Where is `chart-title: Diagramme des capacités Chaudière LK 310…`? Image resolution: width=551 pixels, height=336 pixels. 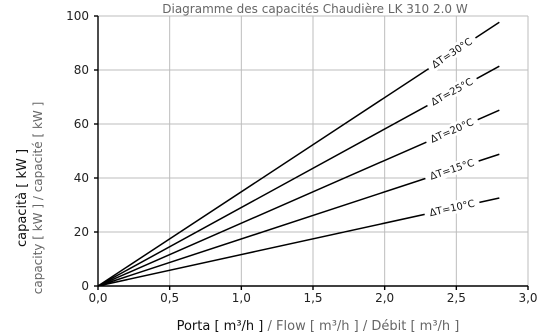
chart-title: Diagramme des capacités Chaudière LK 310… is located at coordinates (315, 9).